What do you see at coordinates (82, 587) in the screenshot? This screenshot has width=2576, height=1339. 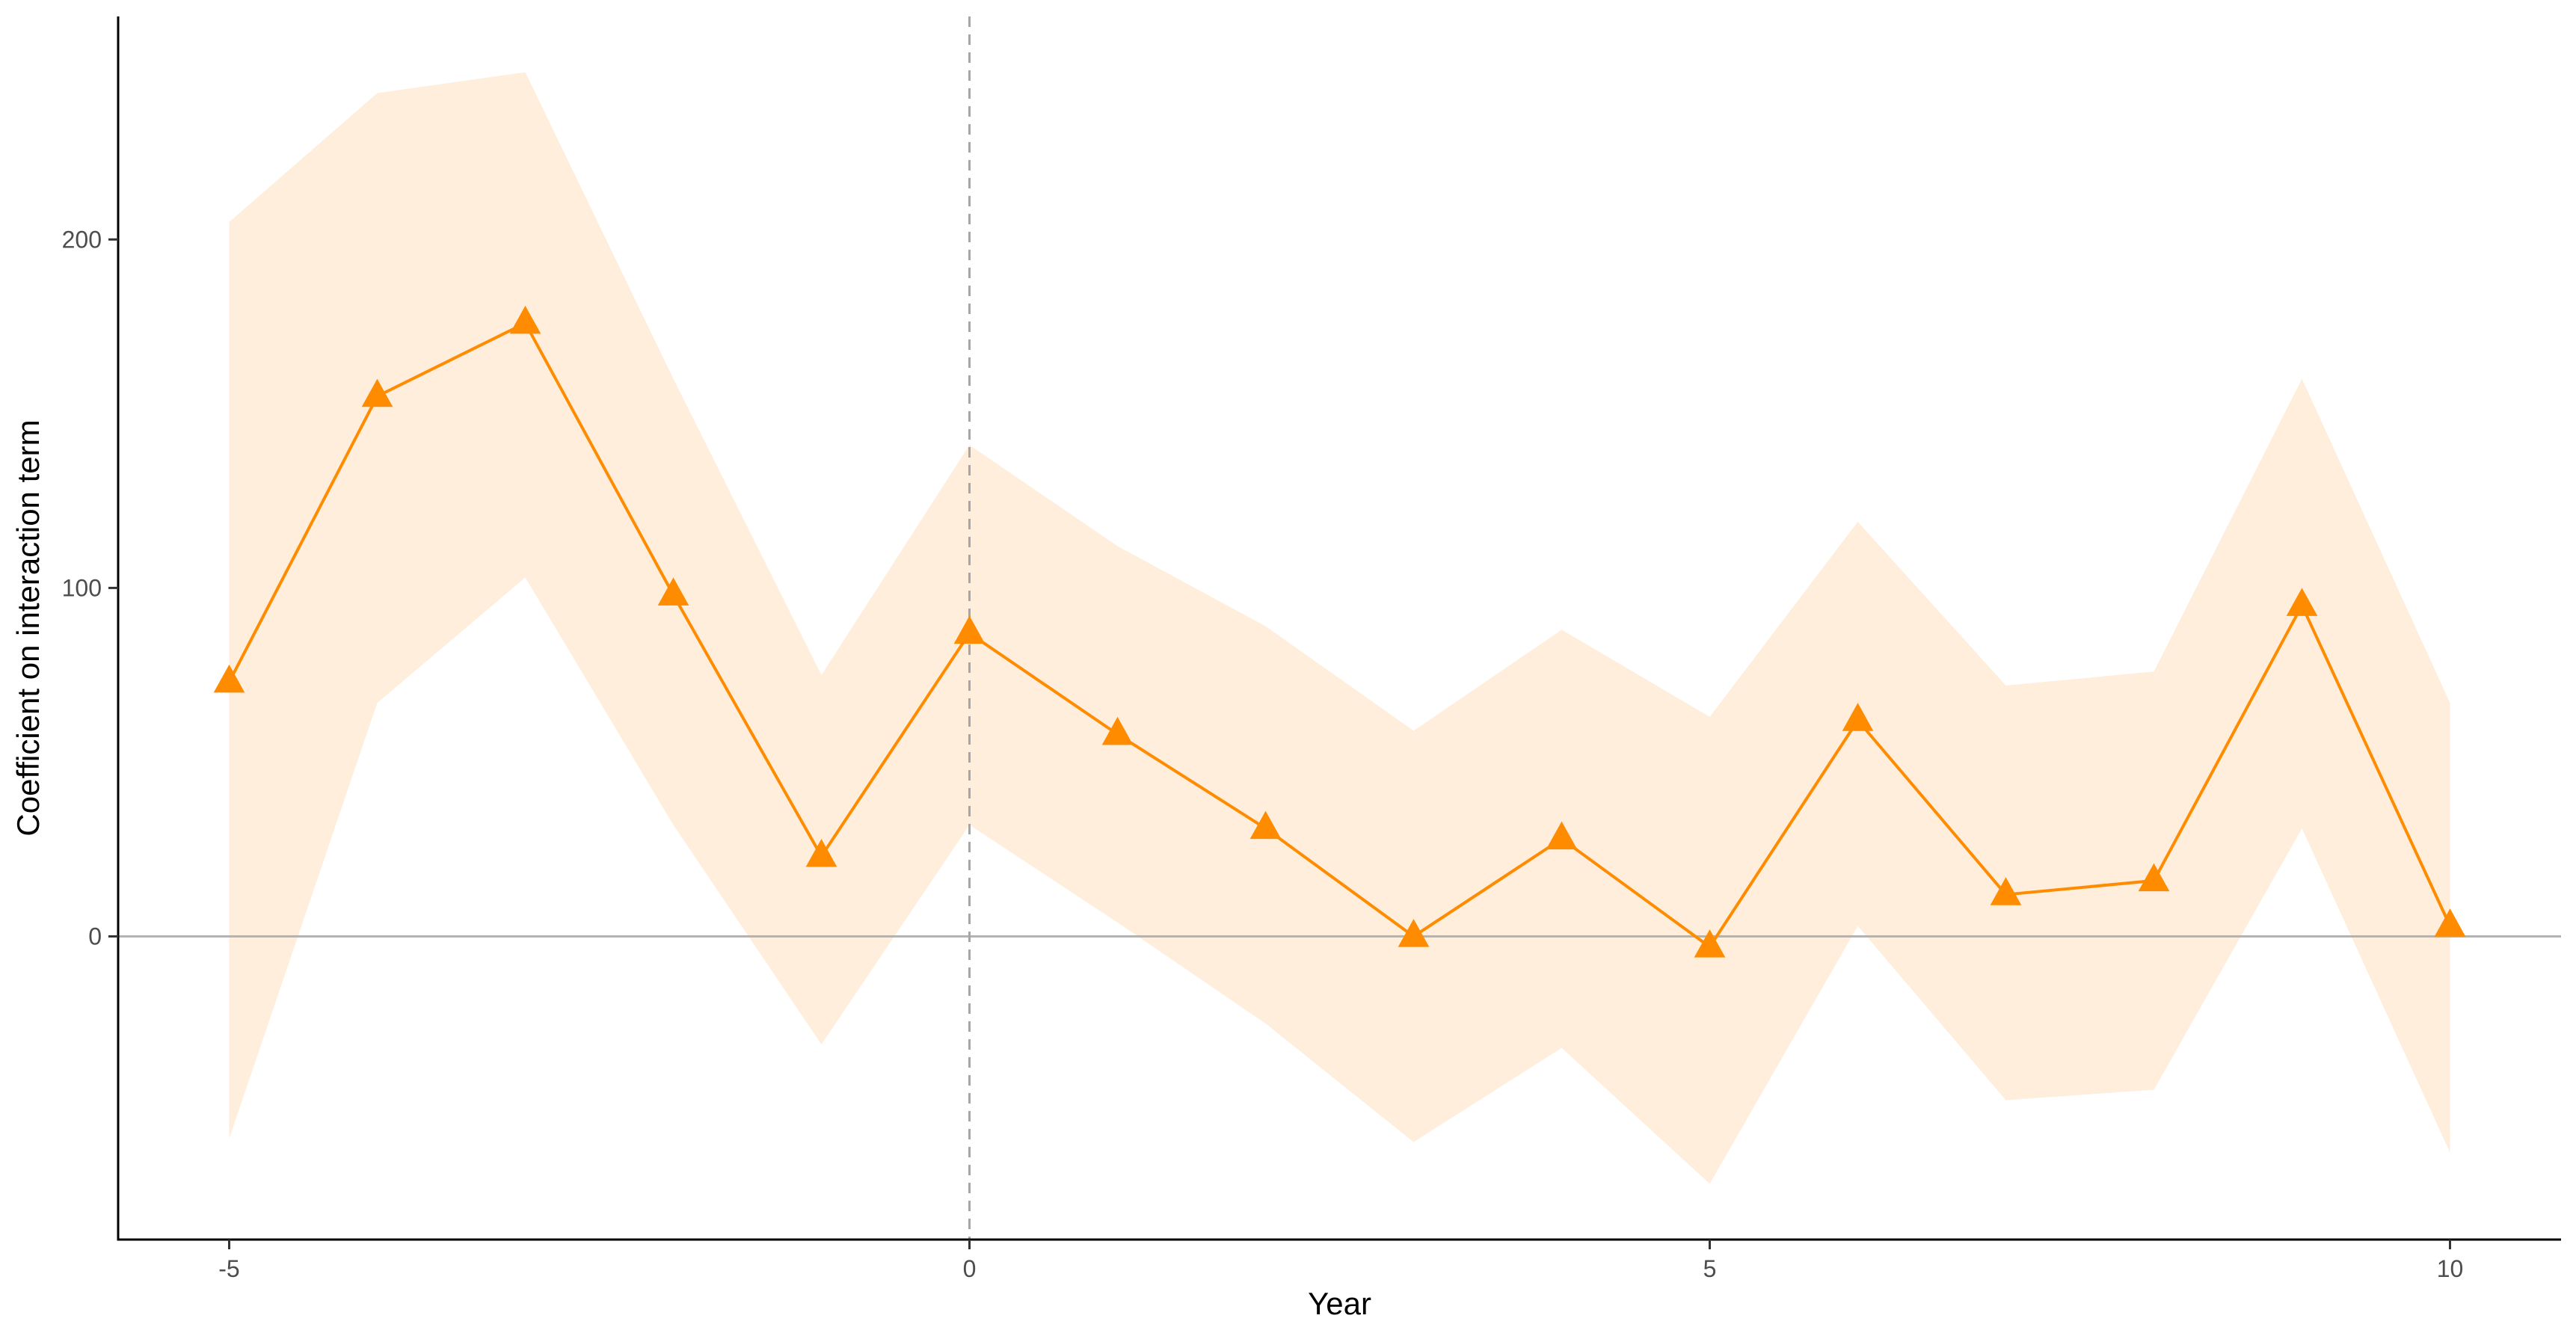 I see `y-tick-label: 100` at bounding box center [82, 587].